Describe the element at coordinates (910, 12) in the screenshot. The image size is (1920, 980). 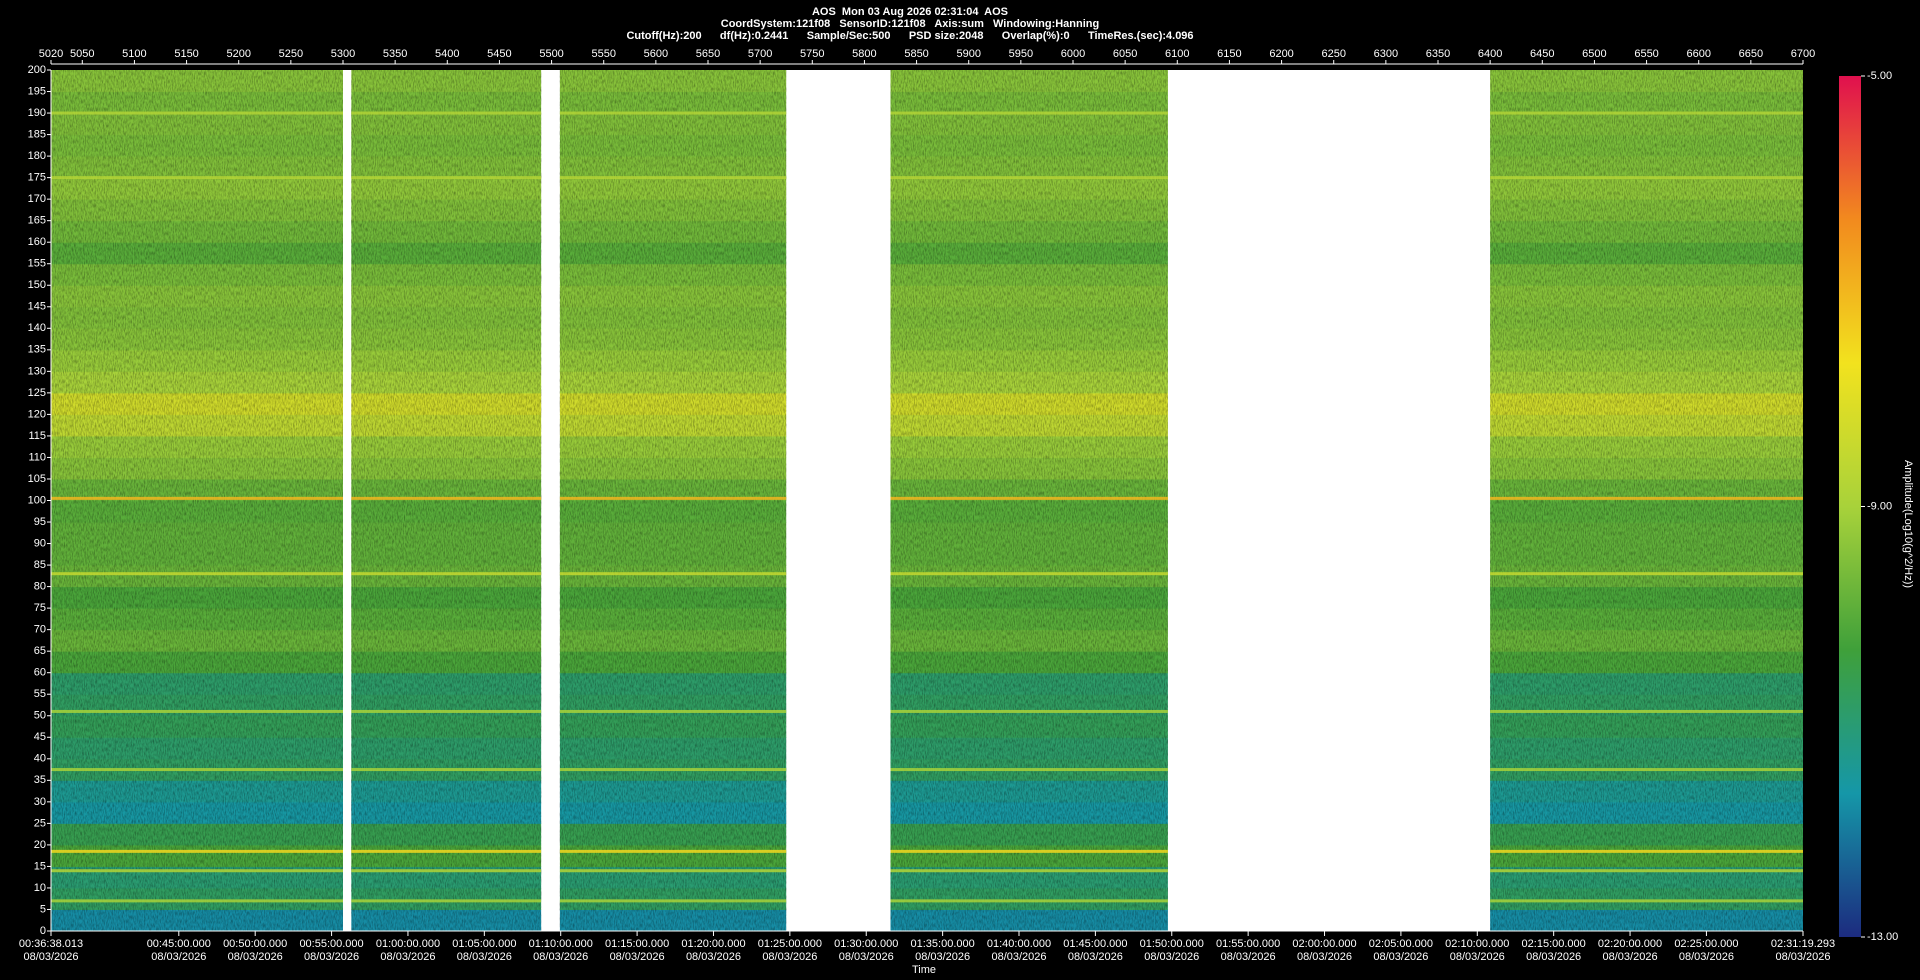
I see `chart-title: AOS Mon 03 Aug 2026 02:31:04 AOS` at that location.